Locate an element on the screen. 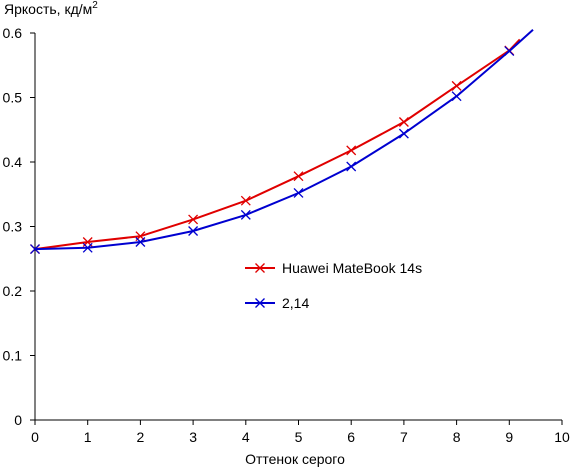 The height and width of the screenshot is (468, 570). series-0-point-8-stroke-b is located at coordinates (456, 85).